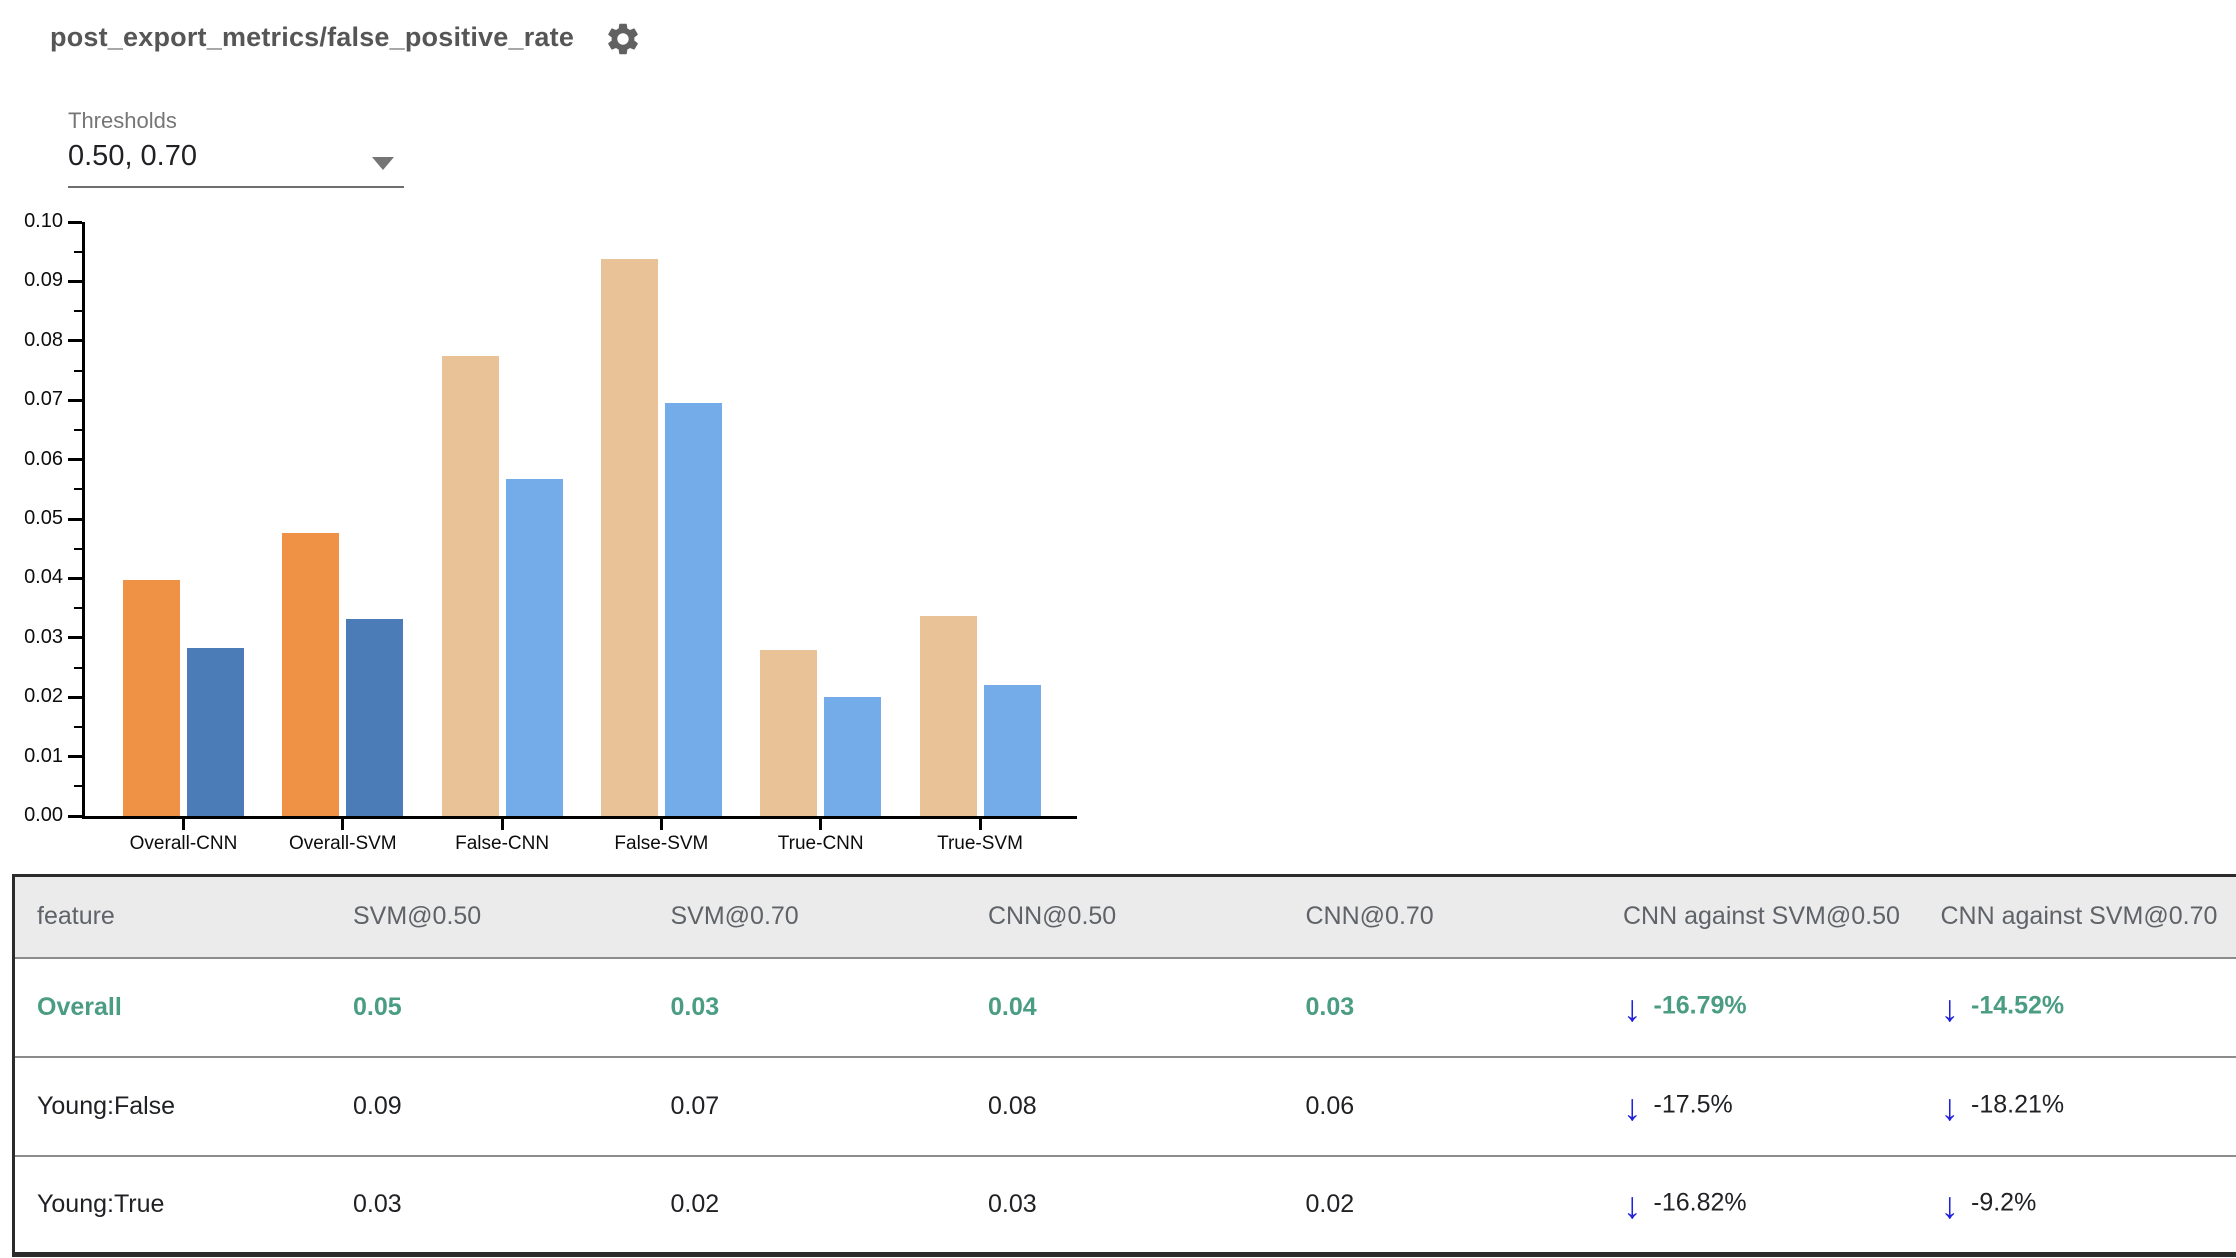 This screenshot has width=2236, height=1258. What do you see at coordinates (2079, 916) in the screenshot?
I see `col-header-cnn-vs-svm-070: CNN against SVM@0.70` at bounding box center [2079, 916].